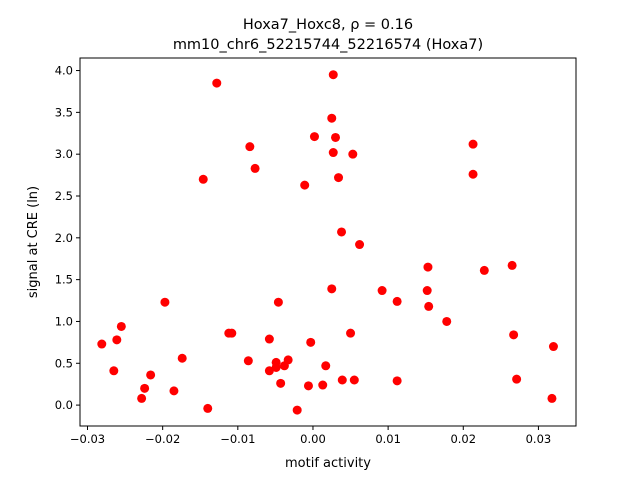 The width and height of the screenshot is (640, 484). Describe the element at coordinates (162, 439) in the screenshot. I see `x-tick-label: −0.02` at that location.